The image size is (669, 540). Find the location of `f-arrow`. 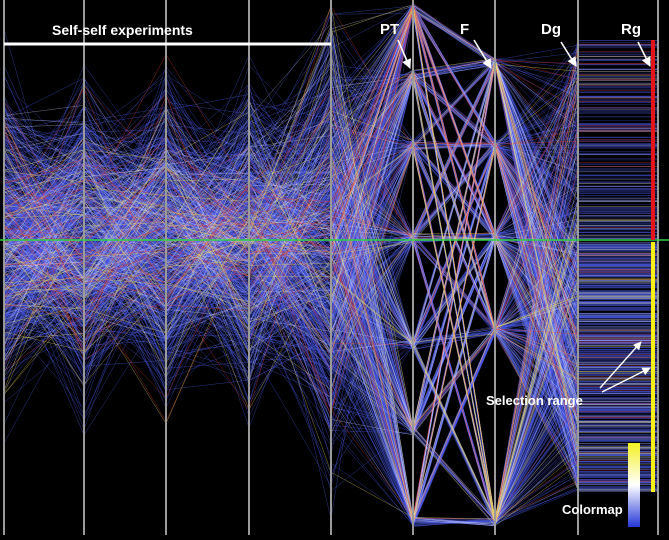

f-arrow is located at coordinates (482, 54).